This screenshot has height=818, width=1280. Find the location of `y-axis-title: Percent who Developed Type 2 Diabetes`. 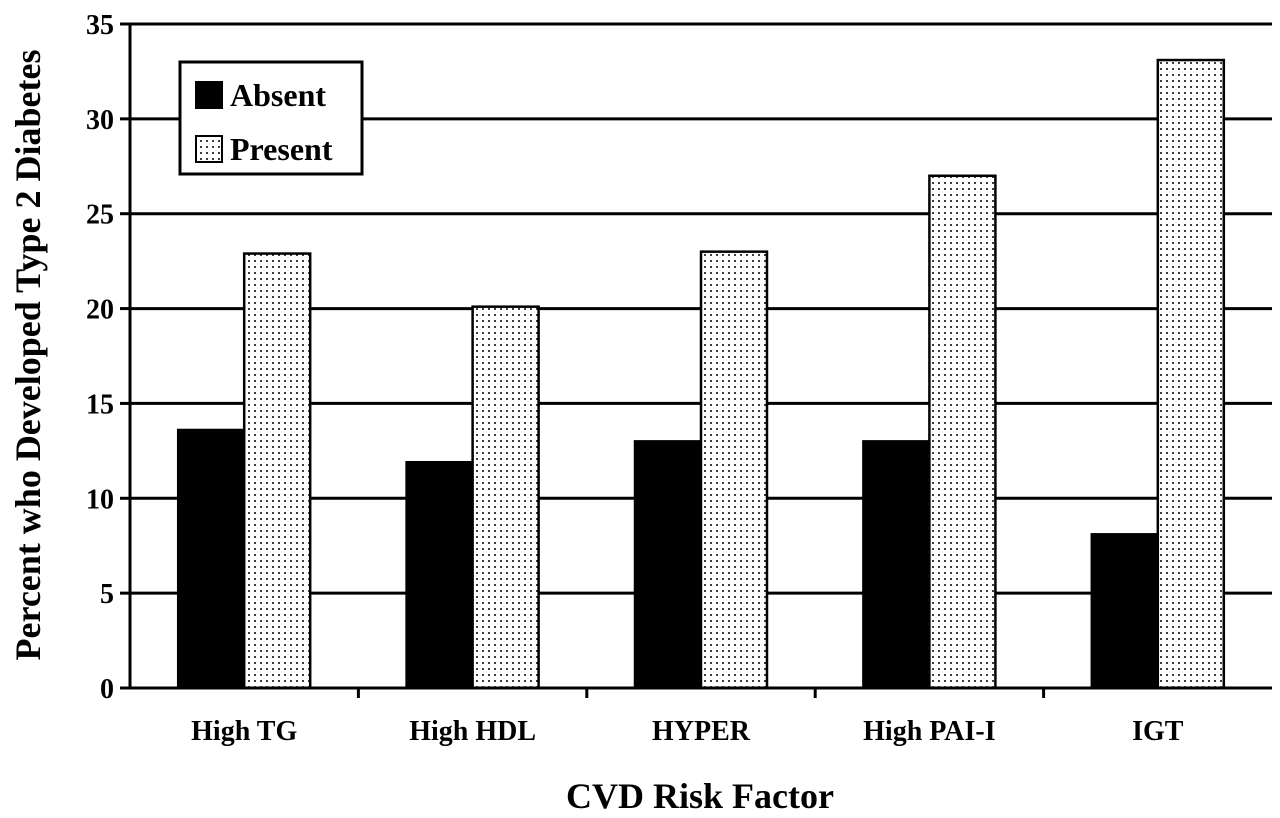

y-axis-title: Percent who Developed Type 2 Diabetes is located at coordinates (28, 355).